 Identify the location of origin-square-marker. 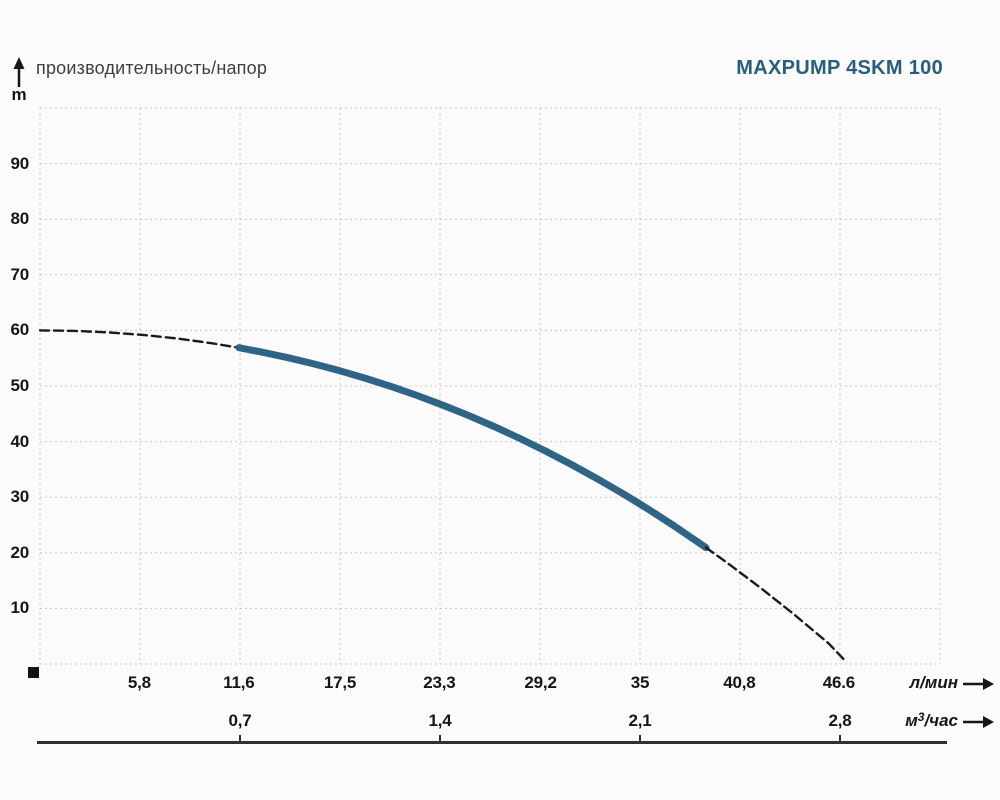
(33, 672).